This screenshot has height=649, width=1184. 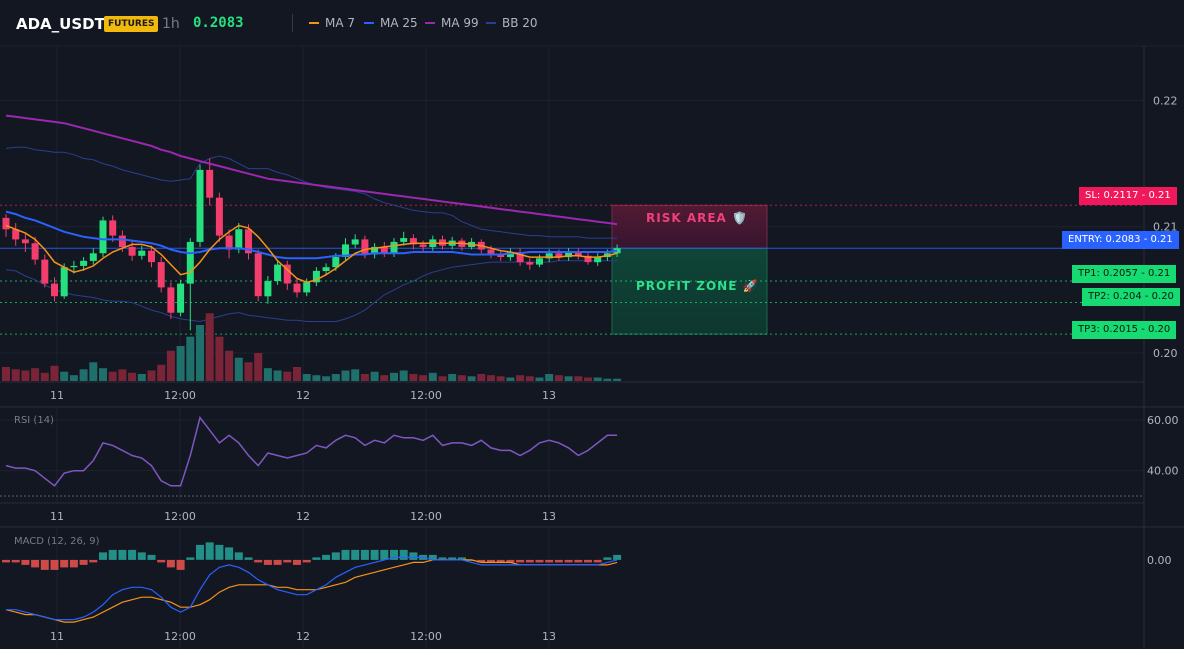 I want to click on moving-averages, so click(x=311, y=199).